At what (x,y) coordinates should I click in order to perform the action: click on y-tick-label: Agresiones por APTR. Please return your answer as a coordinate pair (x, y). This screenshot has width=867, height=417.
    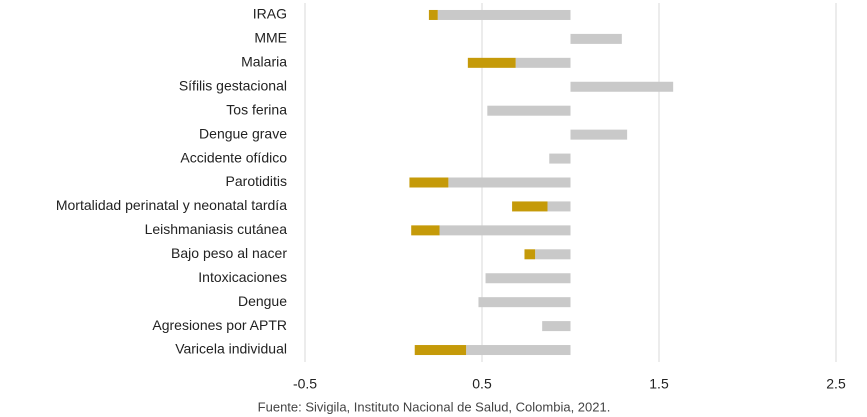
    Looking at the image, I should click on (219, 325).